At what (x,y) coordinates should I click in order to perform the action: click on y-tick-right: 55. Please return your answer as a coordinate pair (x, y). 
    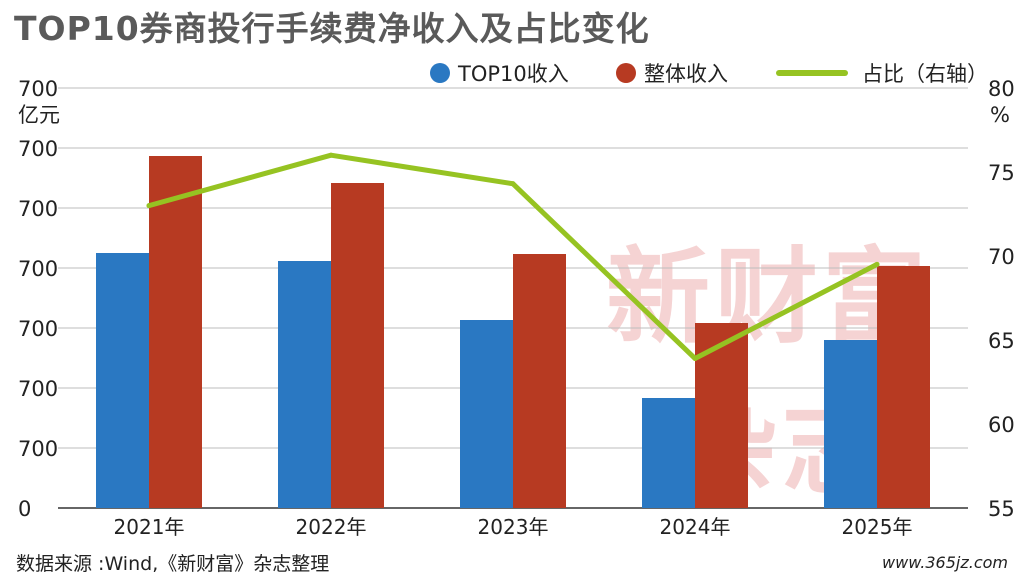
    Looking at the image, I should click on (1001, 509).